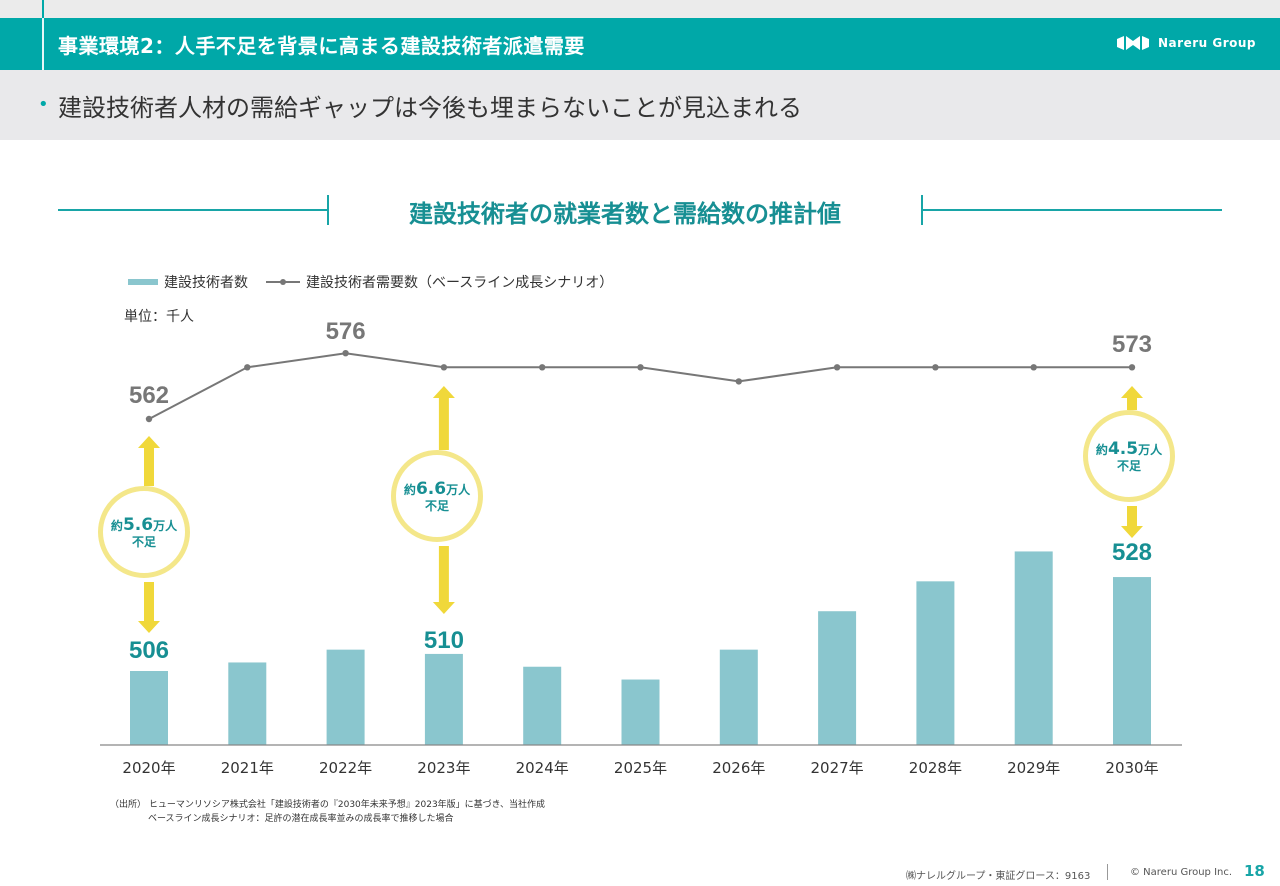 The width and height of the screenshot is (1280, 886). Describe the element at coordinates (1129, 448) in the screenshot. I see `gap-callout-amount: 約4.5万人` at that location.